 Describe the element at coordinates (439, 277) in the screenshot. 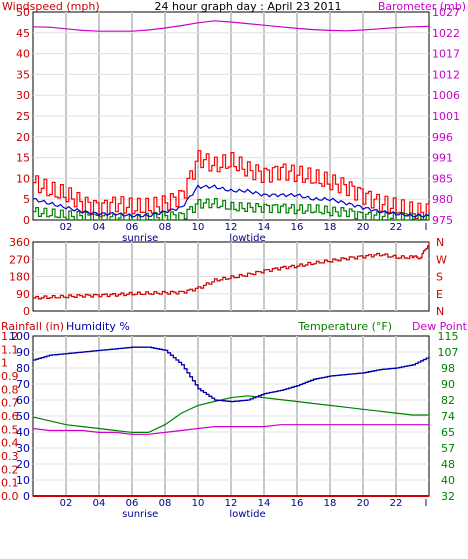

I see `compass-point-label: S` at that location.